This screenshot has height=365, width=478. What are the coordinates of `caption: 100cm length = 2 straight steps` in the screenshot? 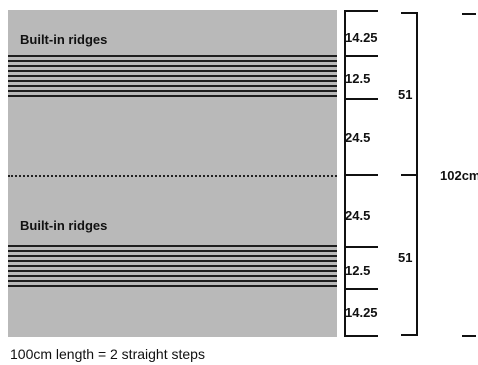 It's located at (107, 354).